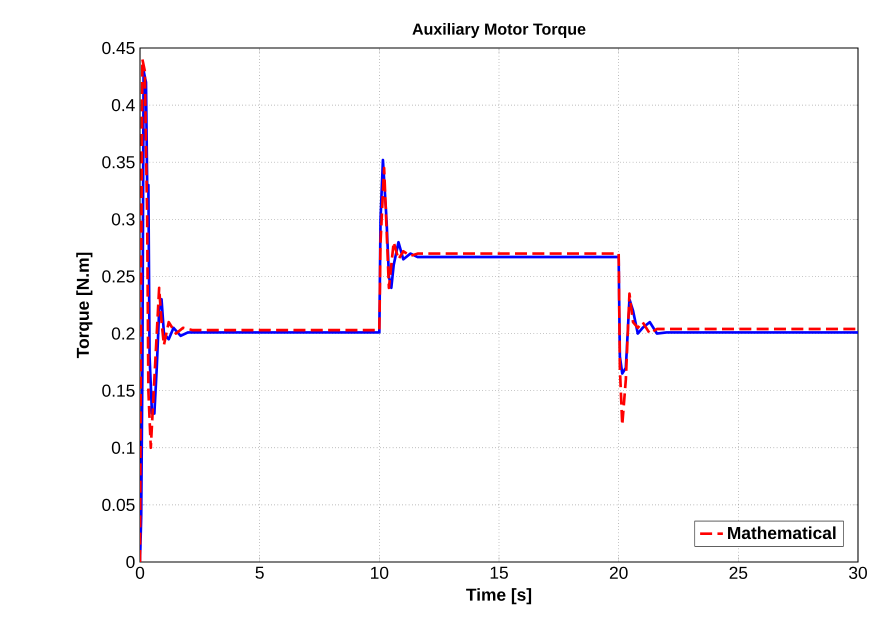  Describe the element at coordinates (739, 572) in the screenshot. I see `x-tick-label: 25` at that location.